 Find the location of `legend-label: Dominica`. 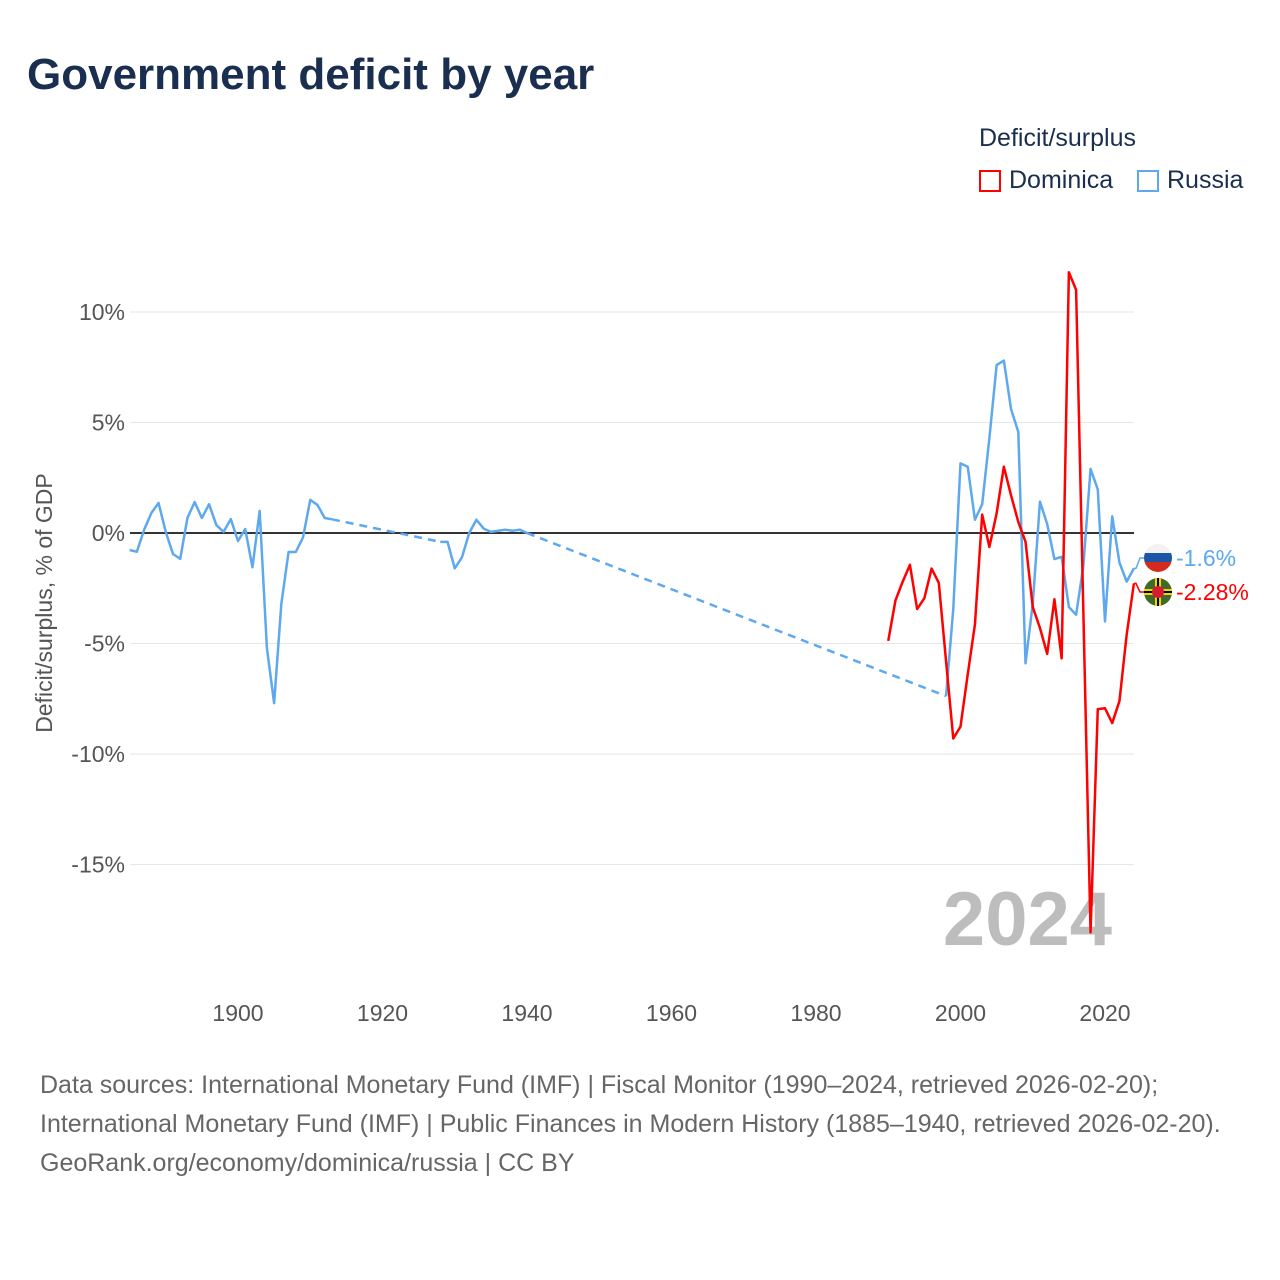

legend-label: Dominica is located at coordinates (1061, 180).